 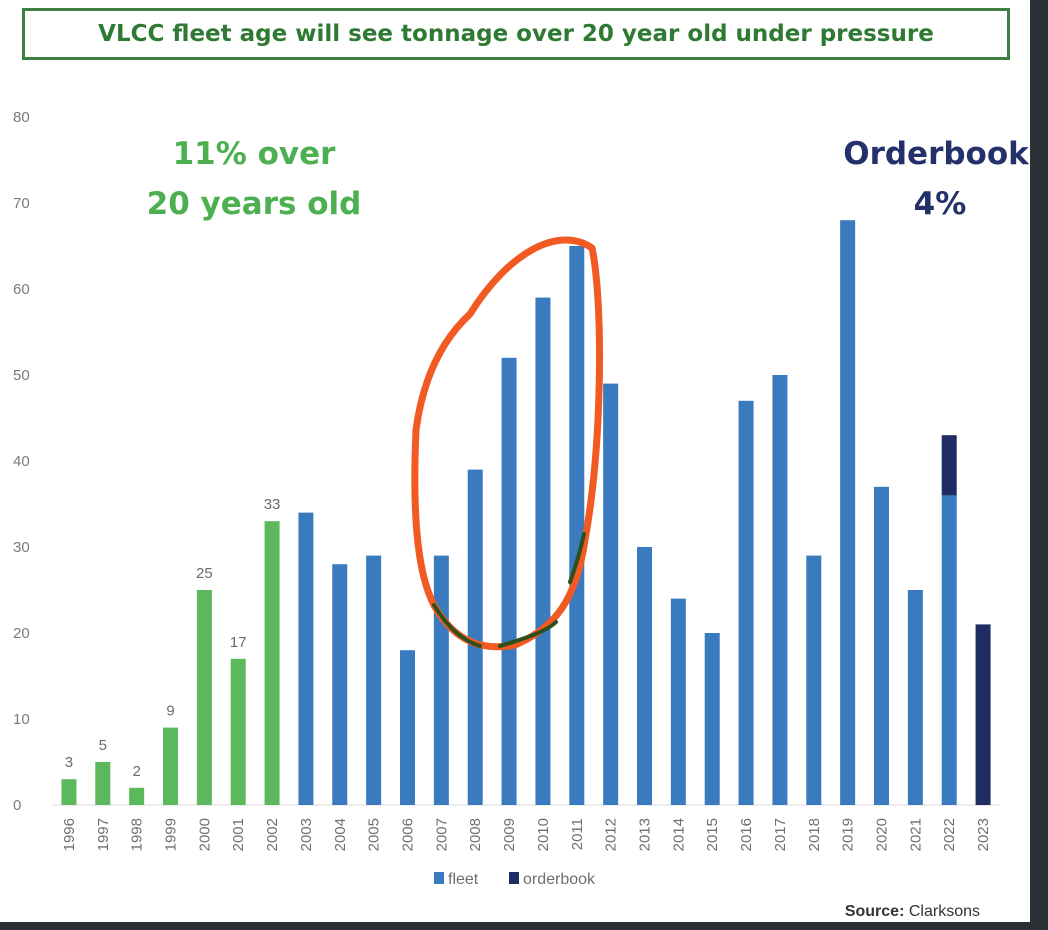 What do you see at coordinates (170, 766) in the screenshot?
I see `bar-fleet-1999` at bounding box center [170, 766].